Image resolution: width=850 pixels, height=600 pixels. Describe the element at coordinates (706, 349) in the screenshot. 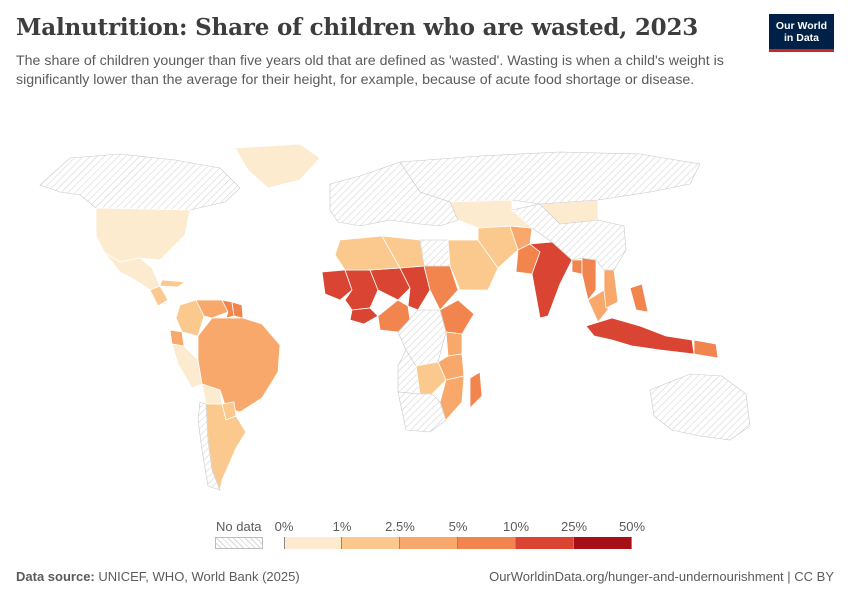

I see `country-papua-new-guinea: Papua New Guinea` at that location.